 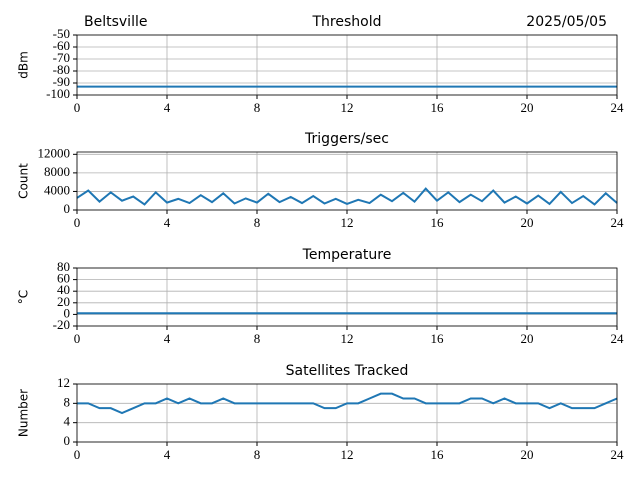 I want to click on chart-title: Threshold, so click(x=347, y=22).